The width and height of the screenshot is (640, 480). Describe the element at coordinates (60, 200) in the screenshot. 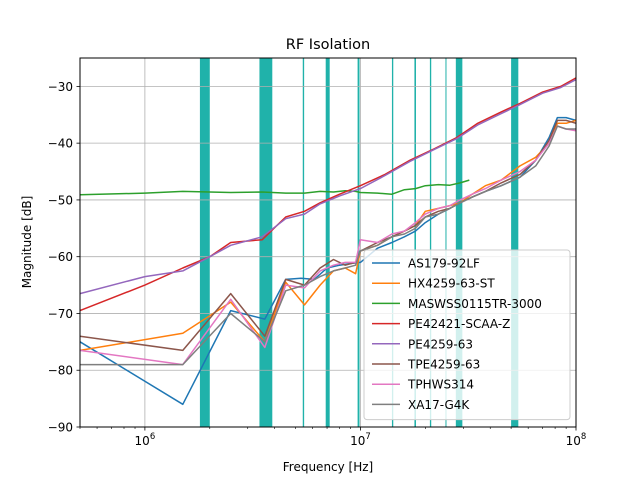

I see `y-tick-label: −50` at that location.